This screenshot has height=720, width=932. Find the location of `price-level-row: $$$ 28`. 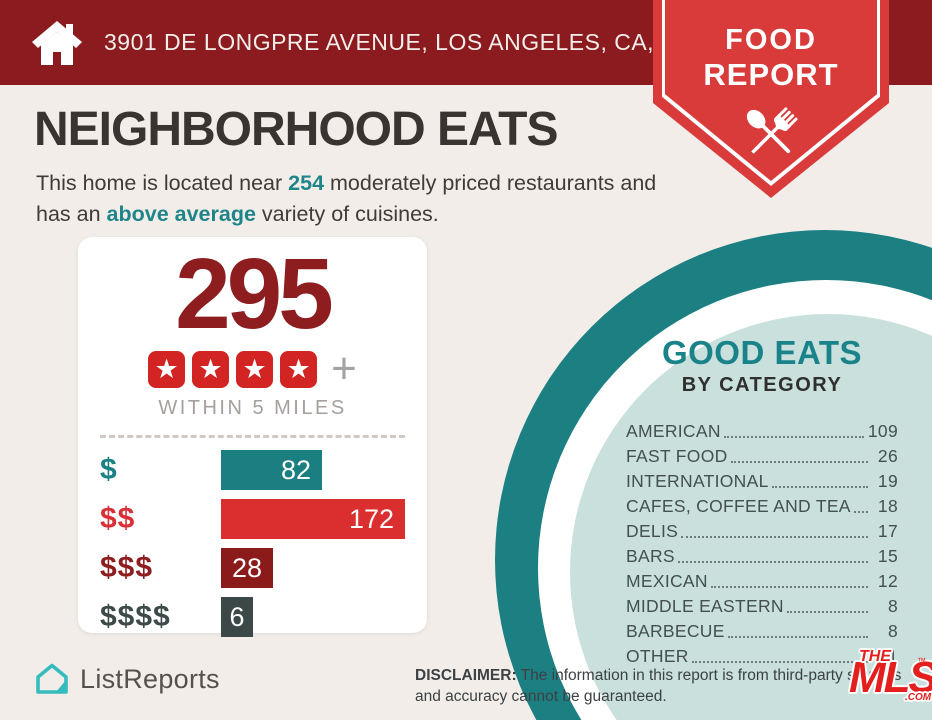

price-level-row: $$$ 28 is located at coordinates (263, 568).